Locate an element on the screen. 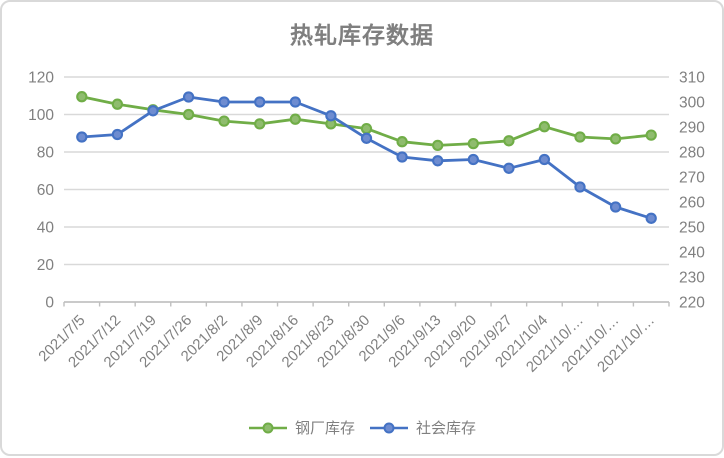 This screenshot has height=458, width=724. right-axis-tick-label: 260 is located at coordinates (692, 203).